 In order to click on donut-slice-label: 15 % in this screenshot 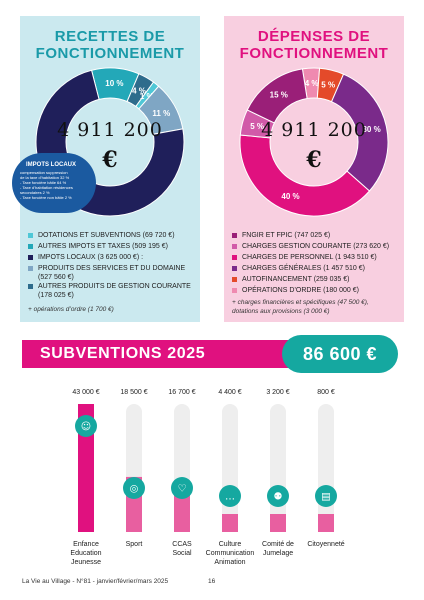, I will do `click(279, 95)`.